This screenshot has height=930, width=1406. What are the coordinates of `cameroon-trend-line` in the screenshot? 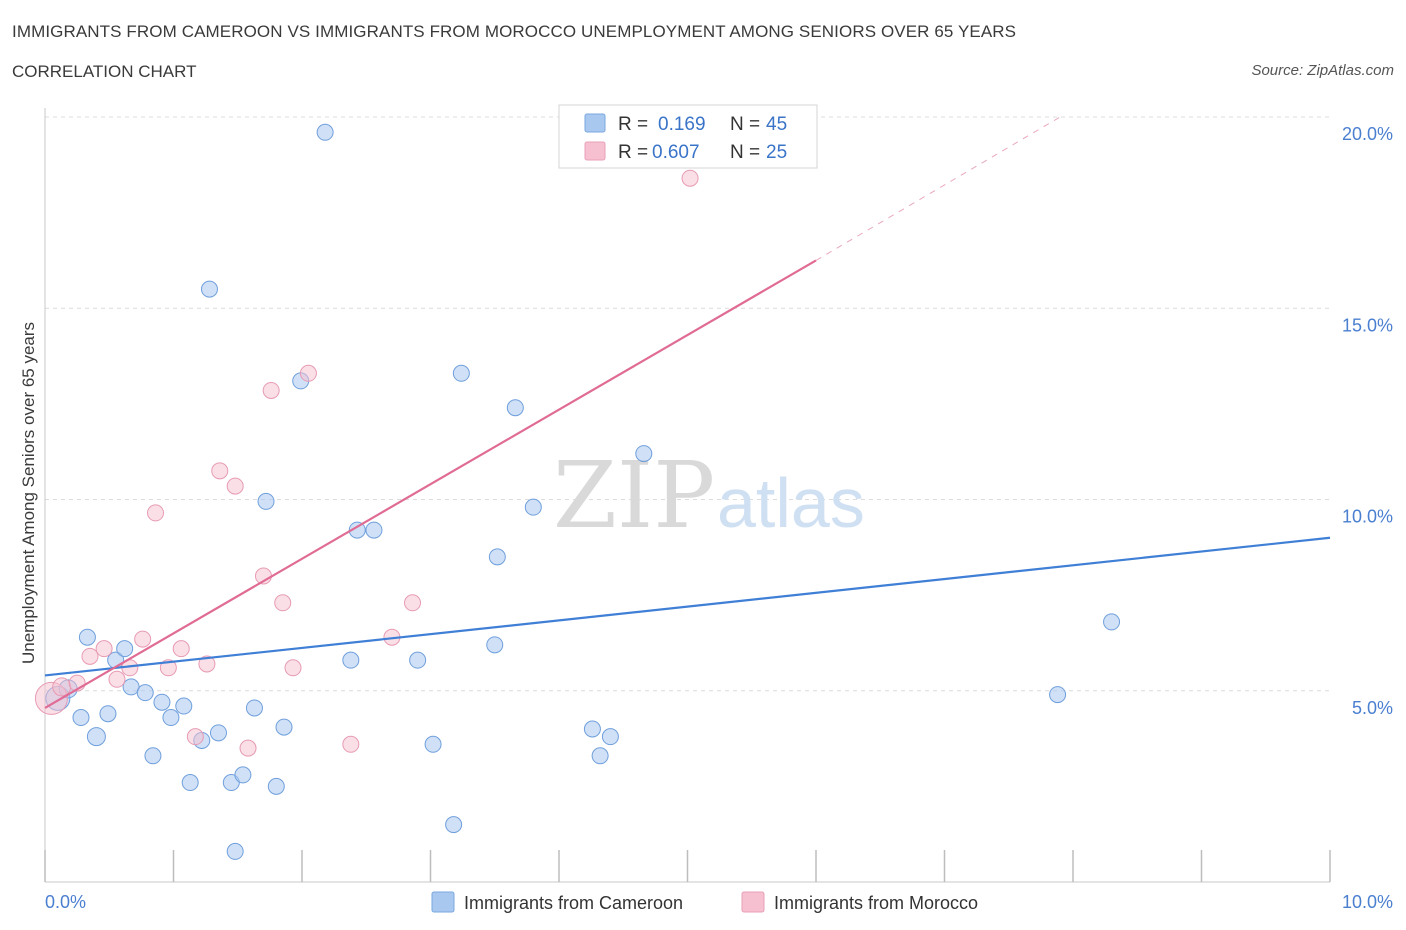 It's located at (687, 606).